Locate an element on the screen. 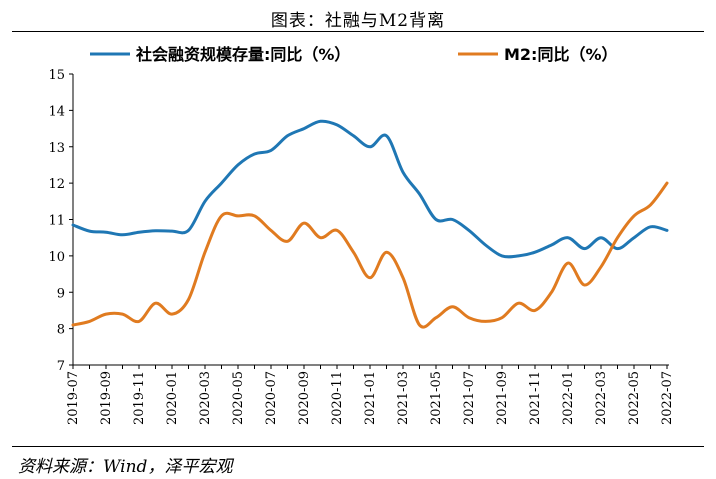 The image size is (716, 479). source-note: 资料来源：Wind，泽平宏观 is located at coordinates (125, 467).